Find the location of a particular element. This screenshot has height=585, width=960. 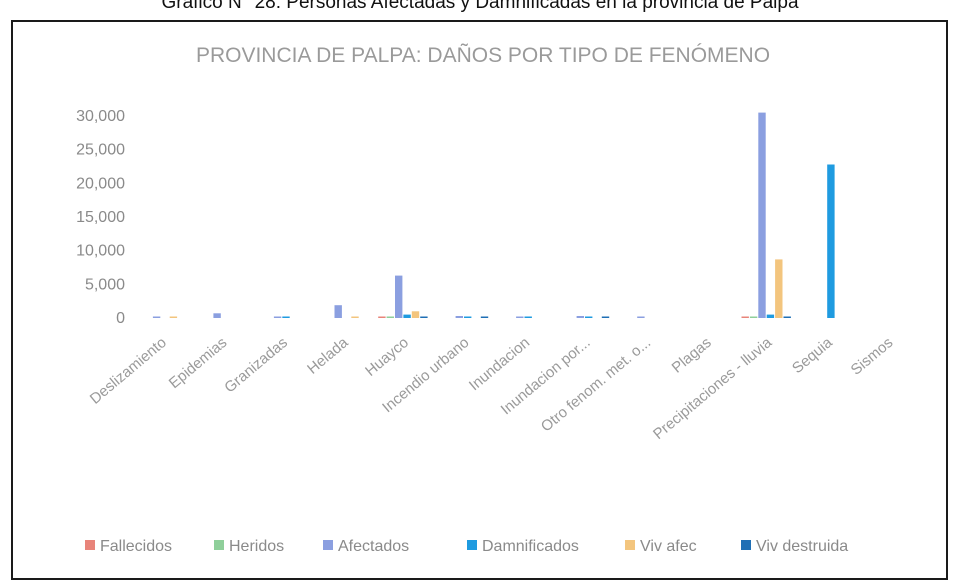

x-tick-label: Granizadas is located at coordinates (256, 365).